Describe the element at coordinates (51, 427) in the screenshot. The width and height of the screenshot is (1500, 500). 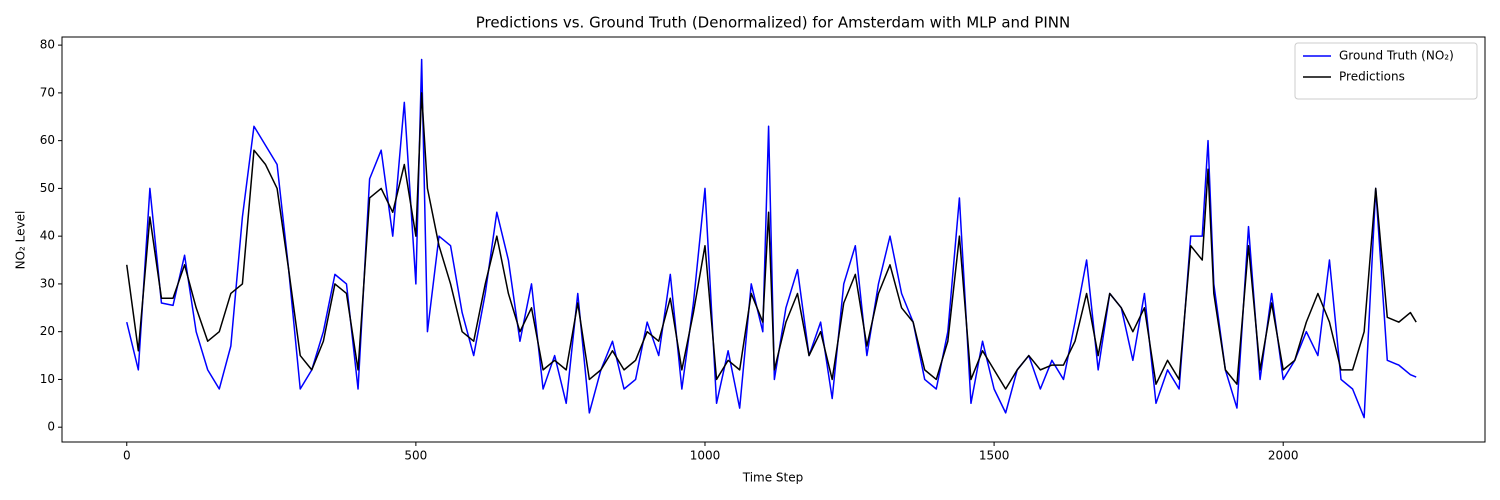
I see `y-tick-label: 0` at that location.